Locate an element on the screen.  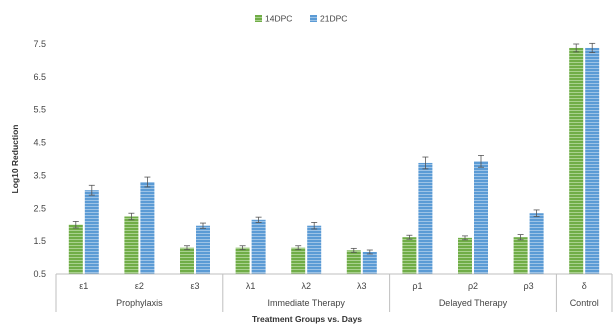
y-tick-label: 1.5 is located at coordinates (39, 241).